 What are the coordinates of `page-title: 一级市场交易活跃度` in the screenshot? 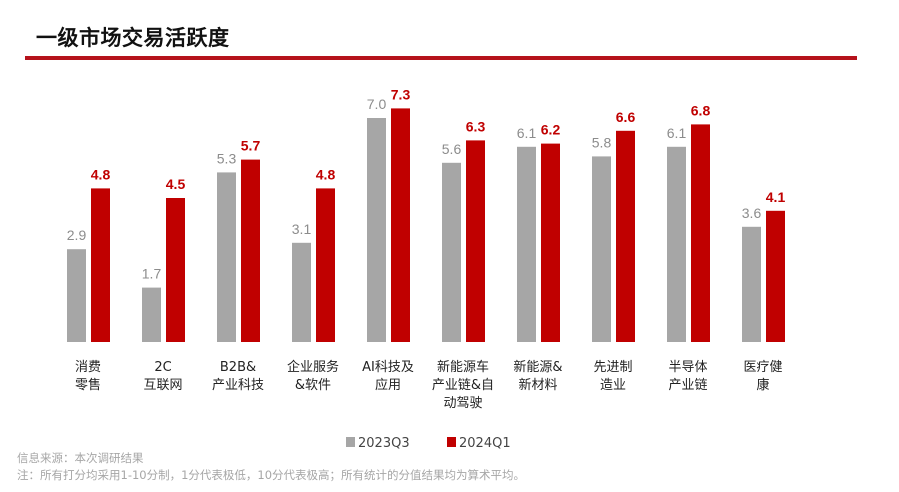 It's located at (133, 38).